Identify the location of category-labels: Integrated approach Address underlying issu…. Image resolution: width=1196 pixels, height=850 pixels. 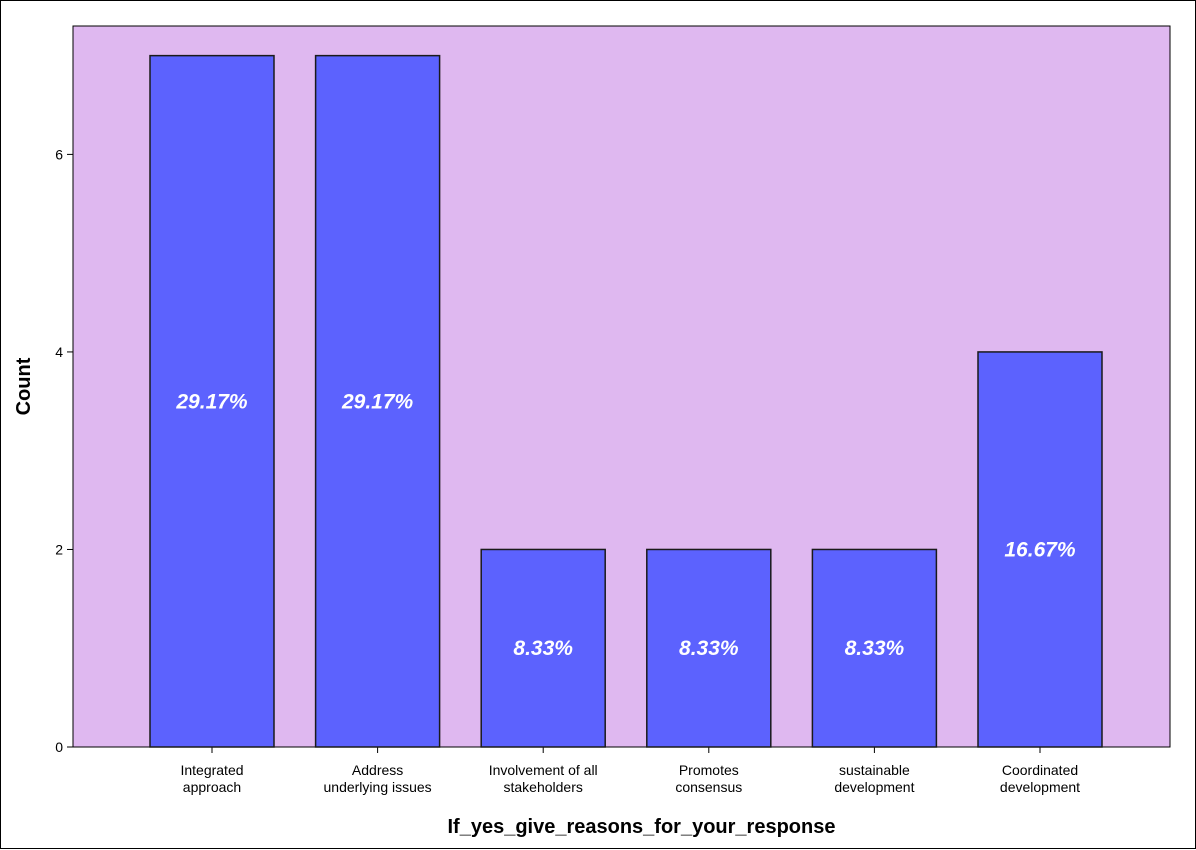
(630, 778).